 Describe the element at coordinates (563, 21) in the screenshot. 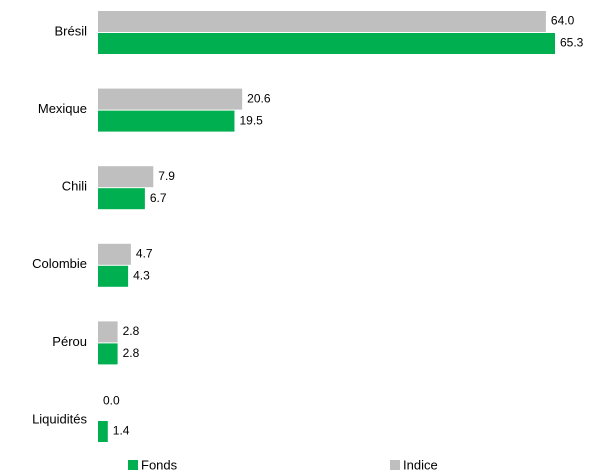

I see `value-label: 64.0` at that location.